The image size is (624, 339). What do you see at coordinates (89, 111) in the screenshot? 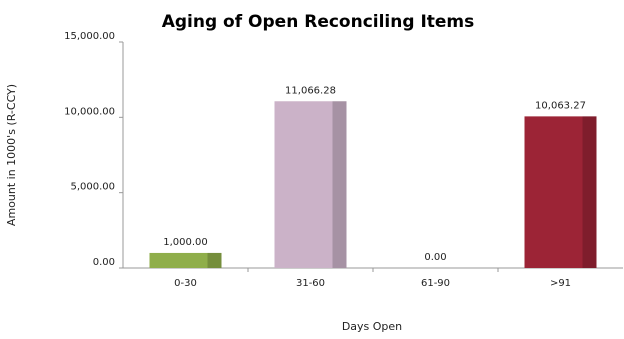
I see `y-tick-label: 10,000.00` at bounding box center [89, 111].